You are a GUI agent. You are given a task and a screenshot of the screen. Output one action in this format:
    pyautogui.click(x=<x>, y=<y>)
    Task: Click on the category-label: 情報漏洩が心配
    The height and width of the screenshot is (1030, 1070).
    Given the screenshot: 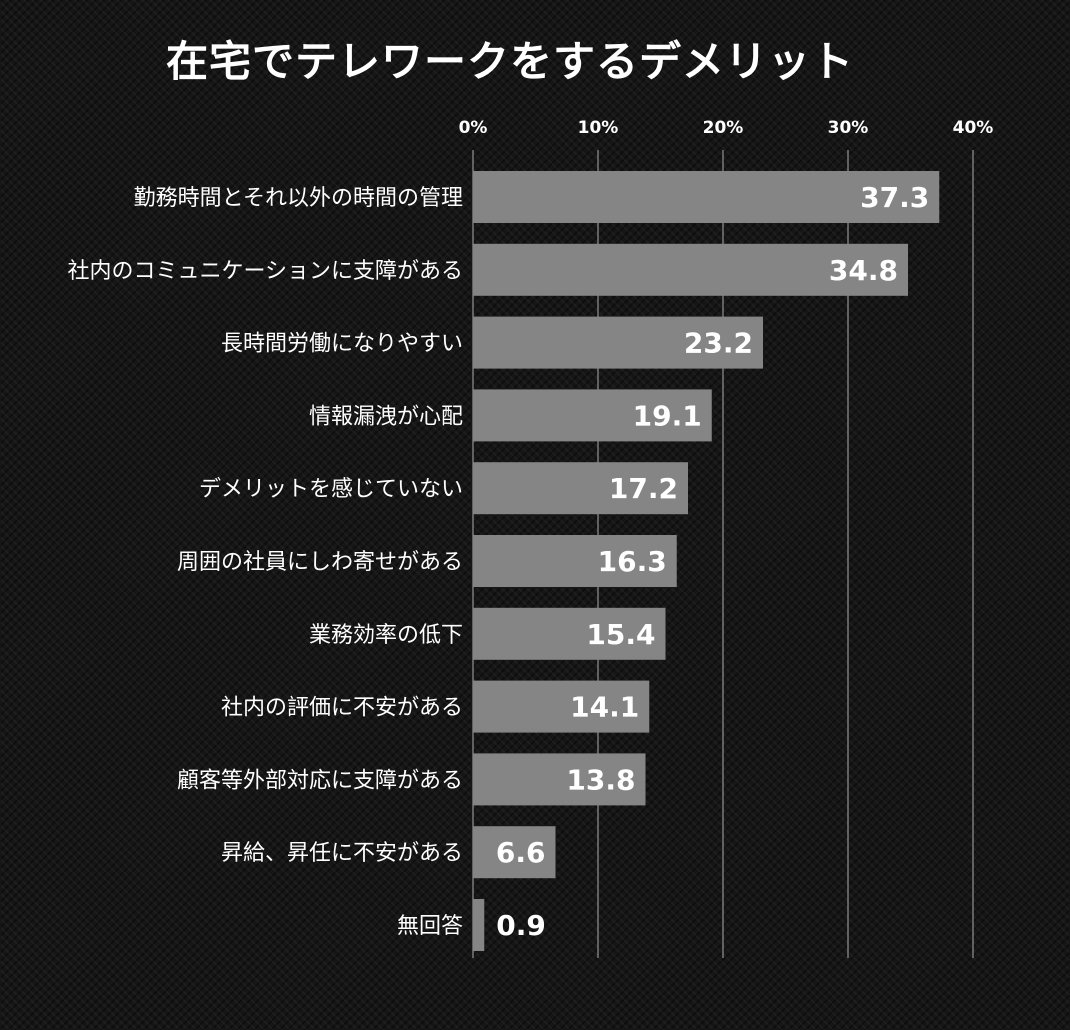 What is the action you would take?
    pyautogui.click(x=386, y=416)
    